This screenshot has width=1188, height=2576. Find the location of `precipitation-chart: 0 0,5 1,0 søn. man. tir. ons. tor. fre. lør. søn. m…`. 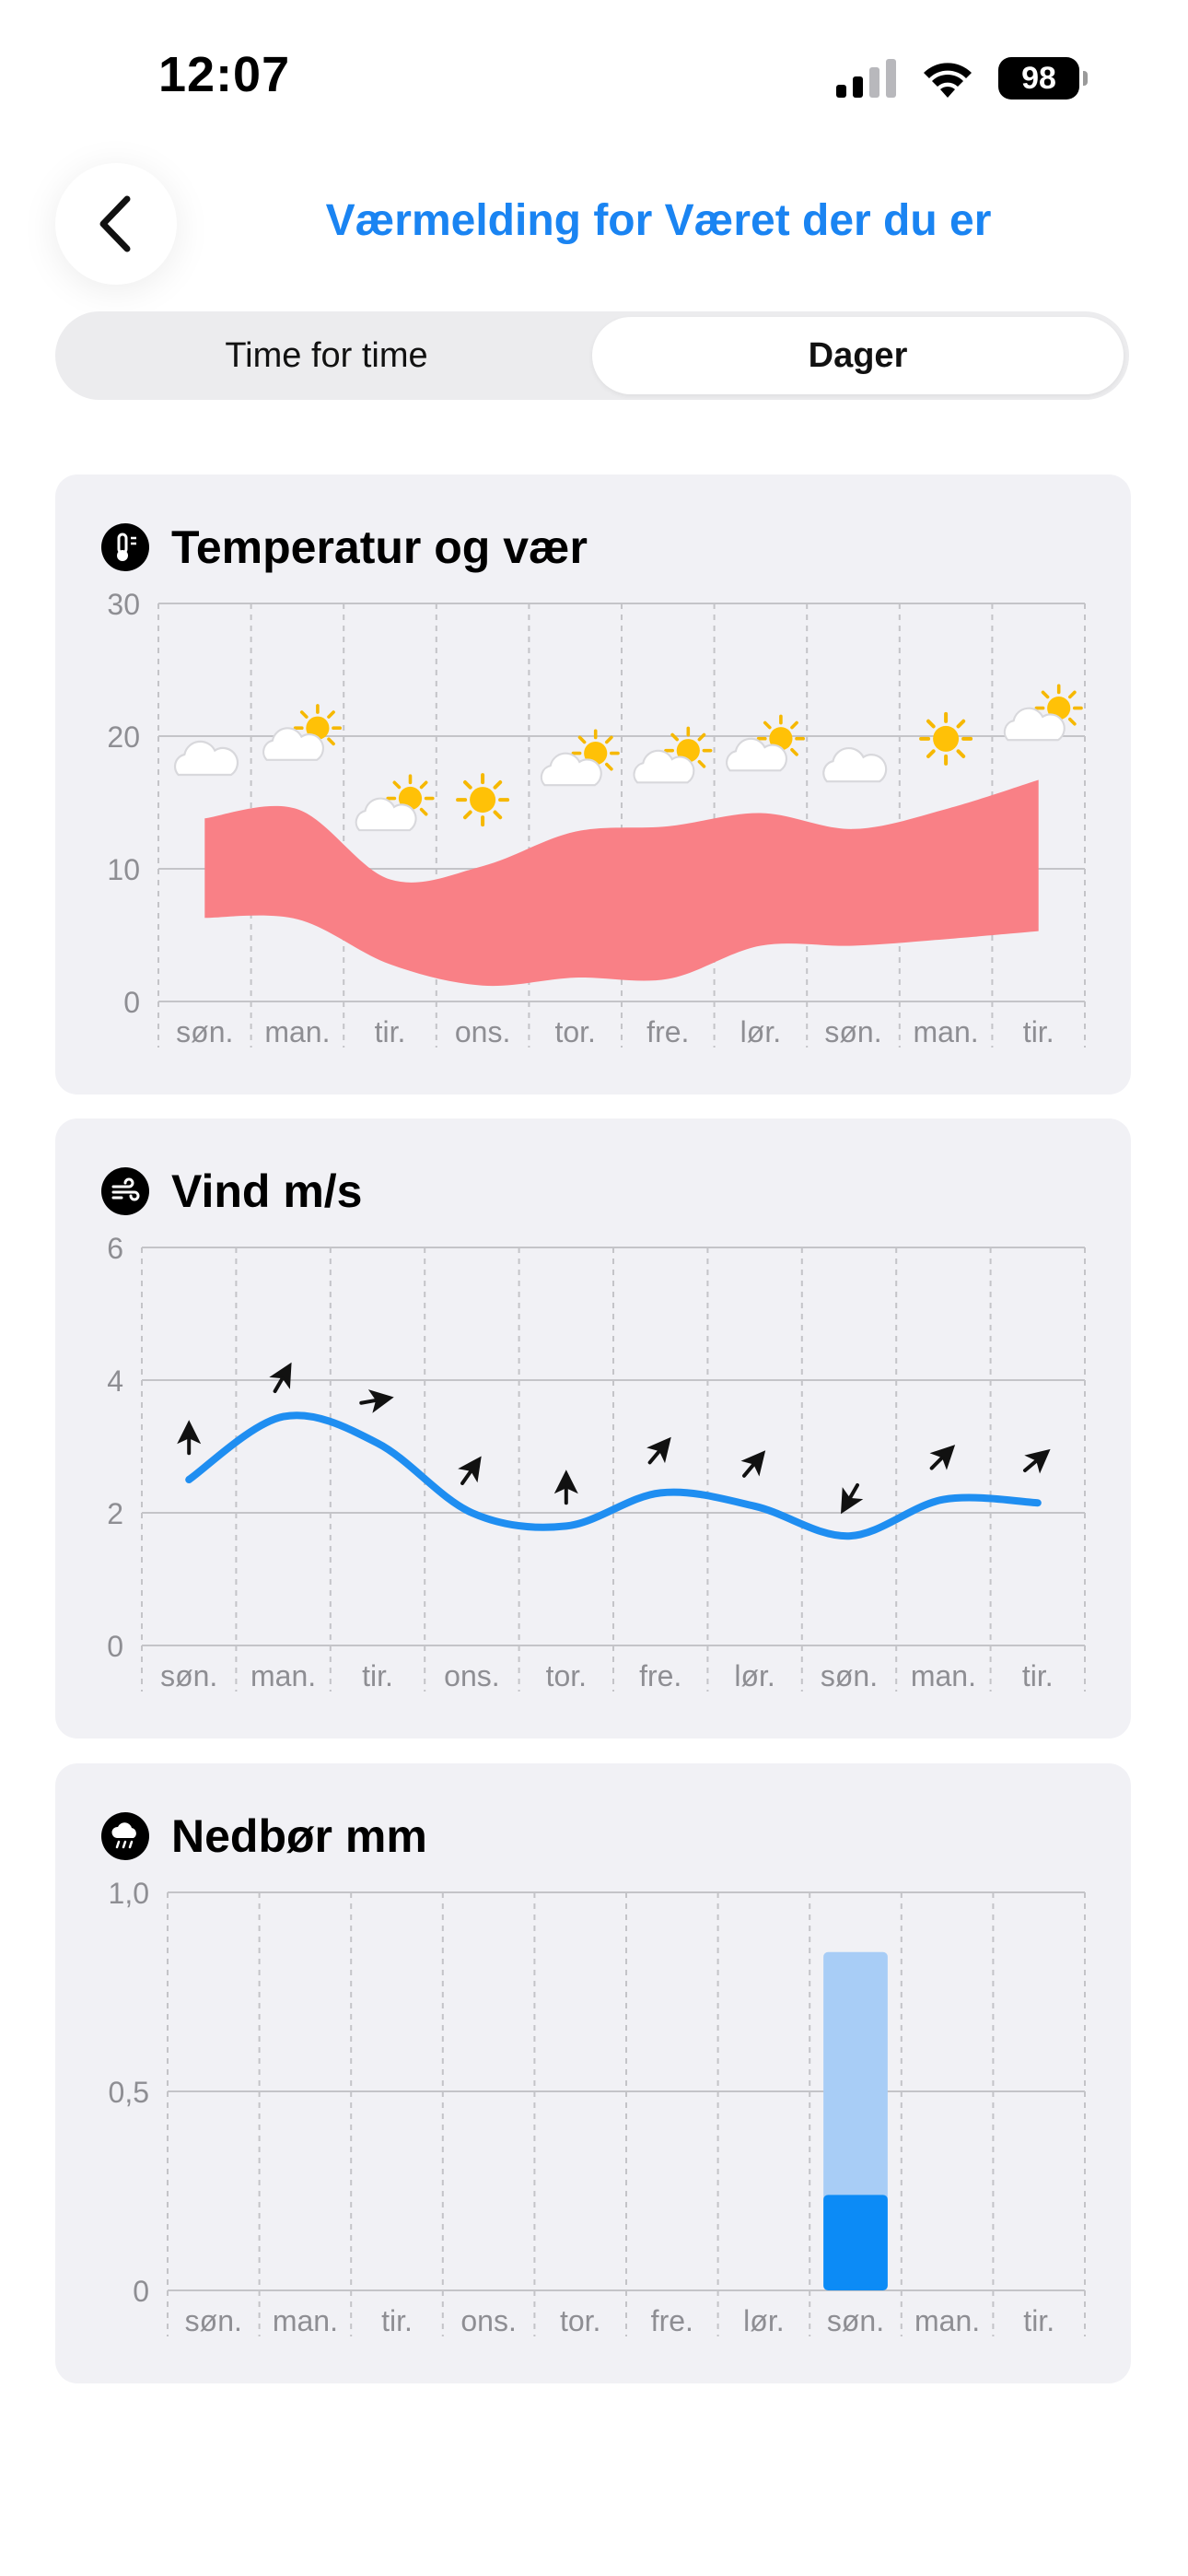

precipitation-chart: 0 0,5 1,0 søn. man. tir. ons. tor. fre. lør. søn. m… is located at coordinates (597, 2107).